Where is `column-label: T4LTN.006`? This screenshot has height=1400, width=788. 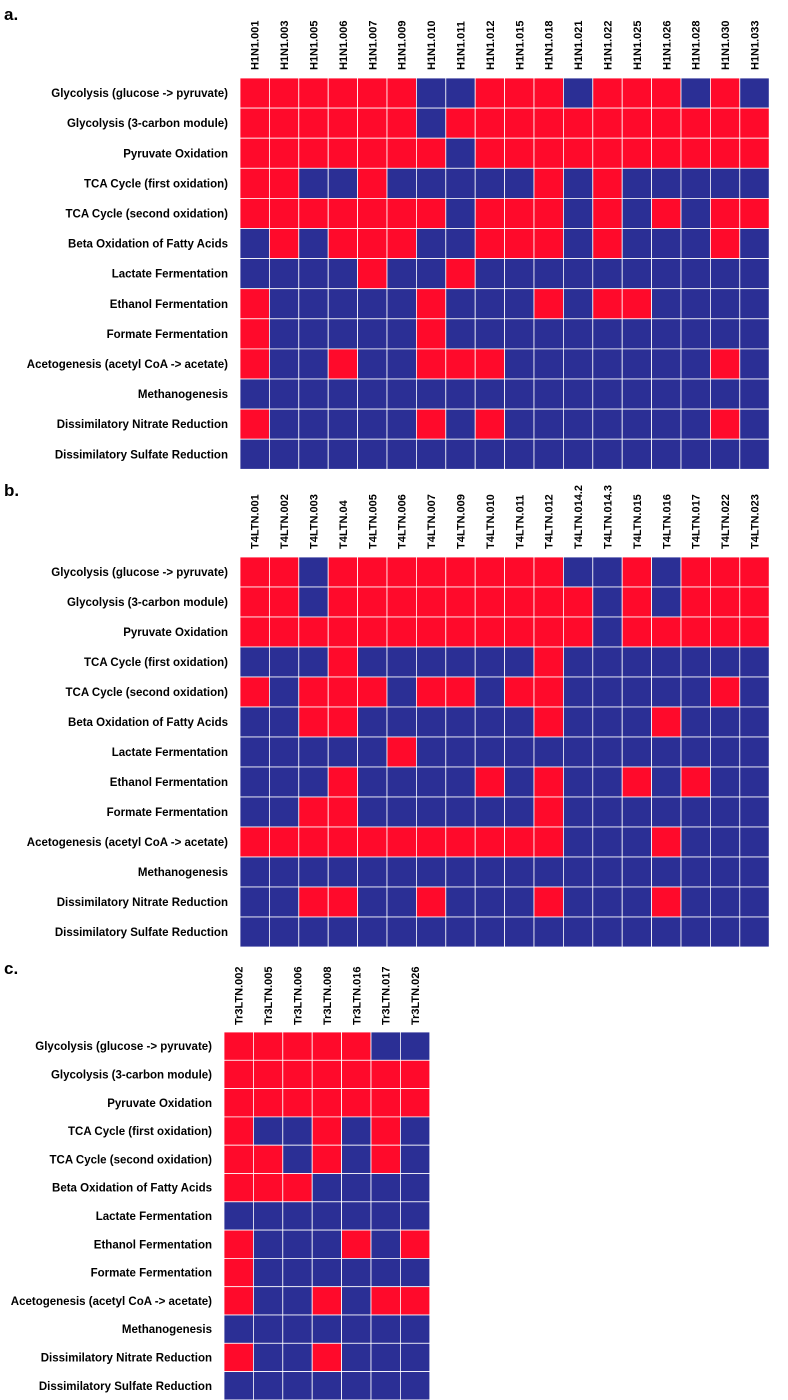 column-label: T4LTN.006 is located at coordinates (403, 521).